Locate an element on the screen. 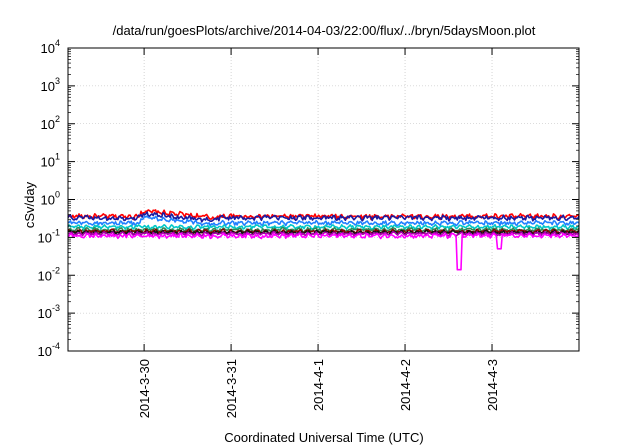 This screenshot has width=640, height=448. y-tick-label: 10¹ is located at coordinates (50, 161).